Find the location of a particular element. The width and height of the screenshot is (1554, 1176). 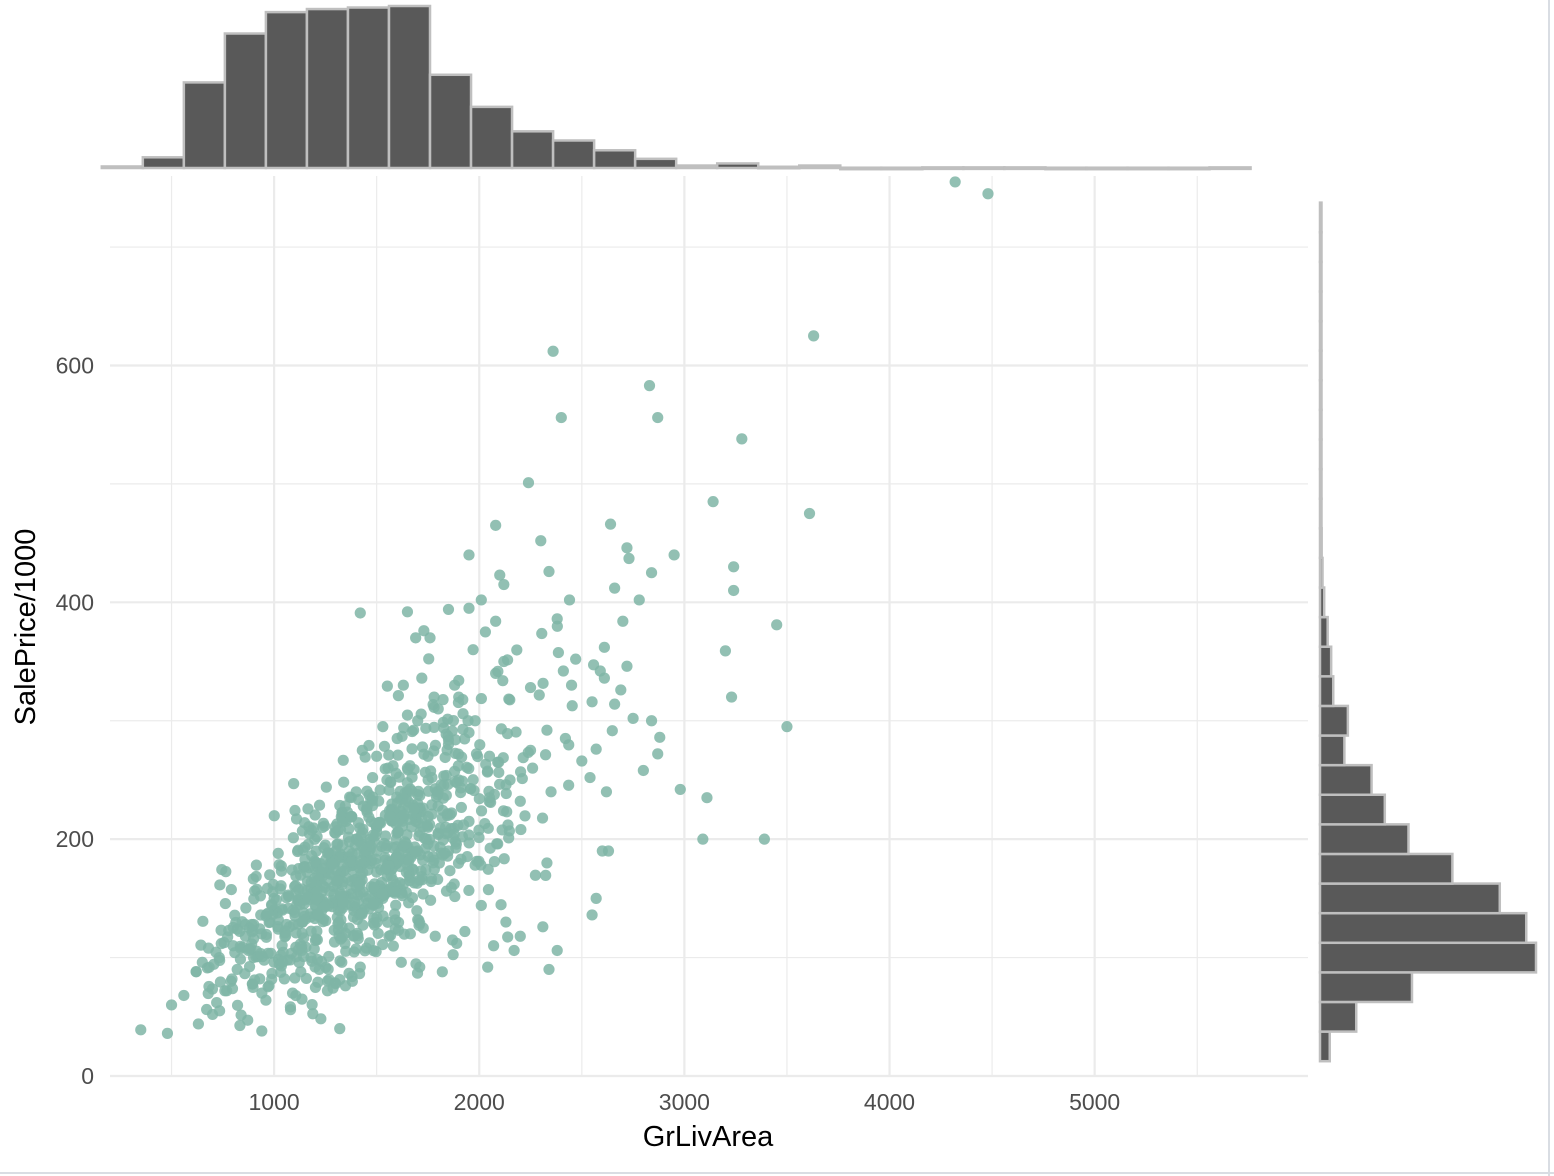

x-tick-label: 3000 is located at coordinates (684, 1102).